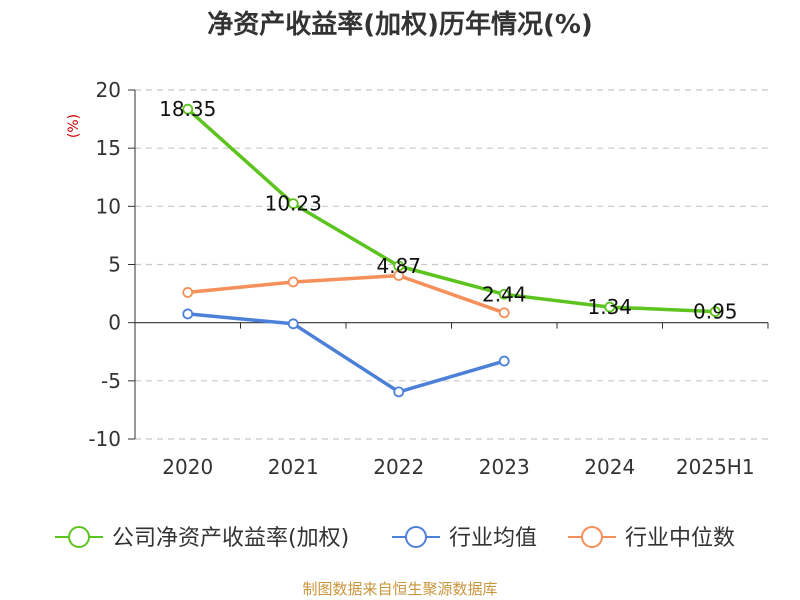  Describe the element at coordinates (187, 467) in the screenshot. I see `x-tick-label: 2020` at that location.